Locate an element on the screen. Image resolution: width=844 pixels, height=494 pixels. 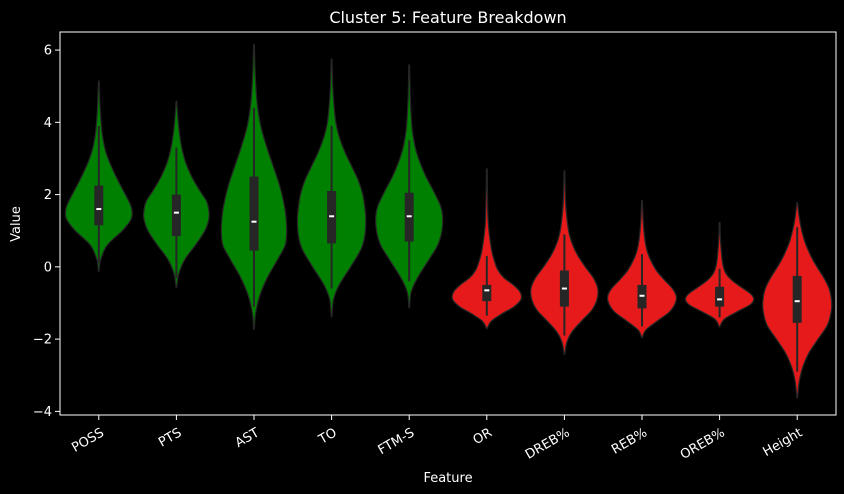
y-tick-label: 4 is located at coordinates (48, 123).